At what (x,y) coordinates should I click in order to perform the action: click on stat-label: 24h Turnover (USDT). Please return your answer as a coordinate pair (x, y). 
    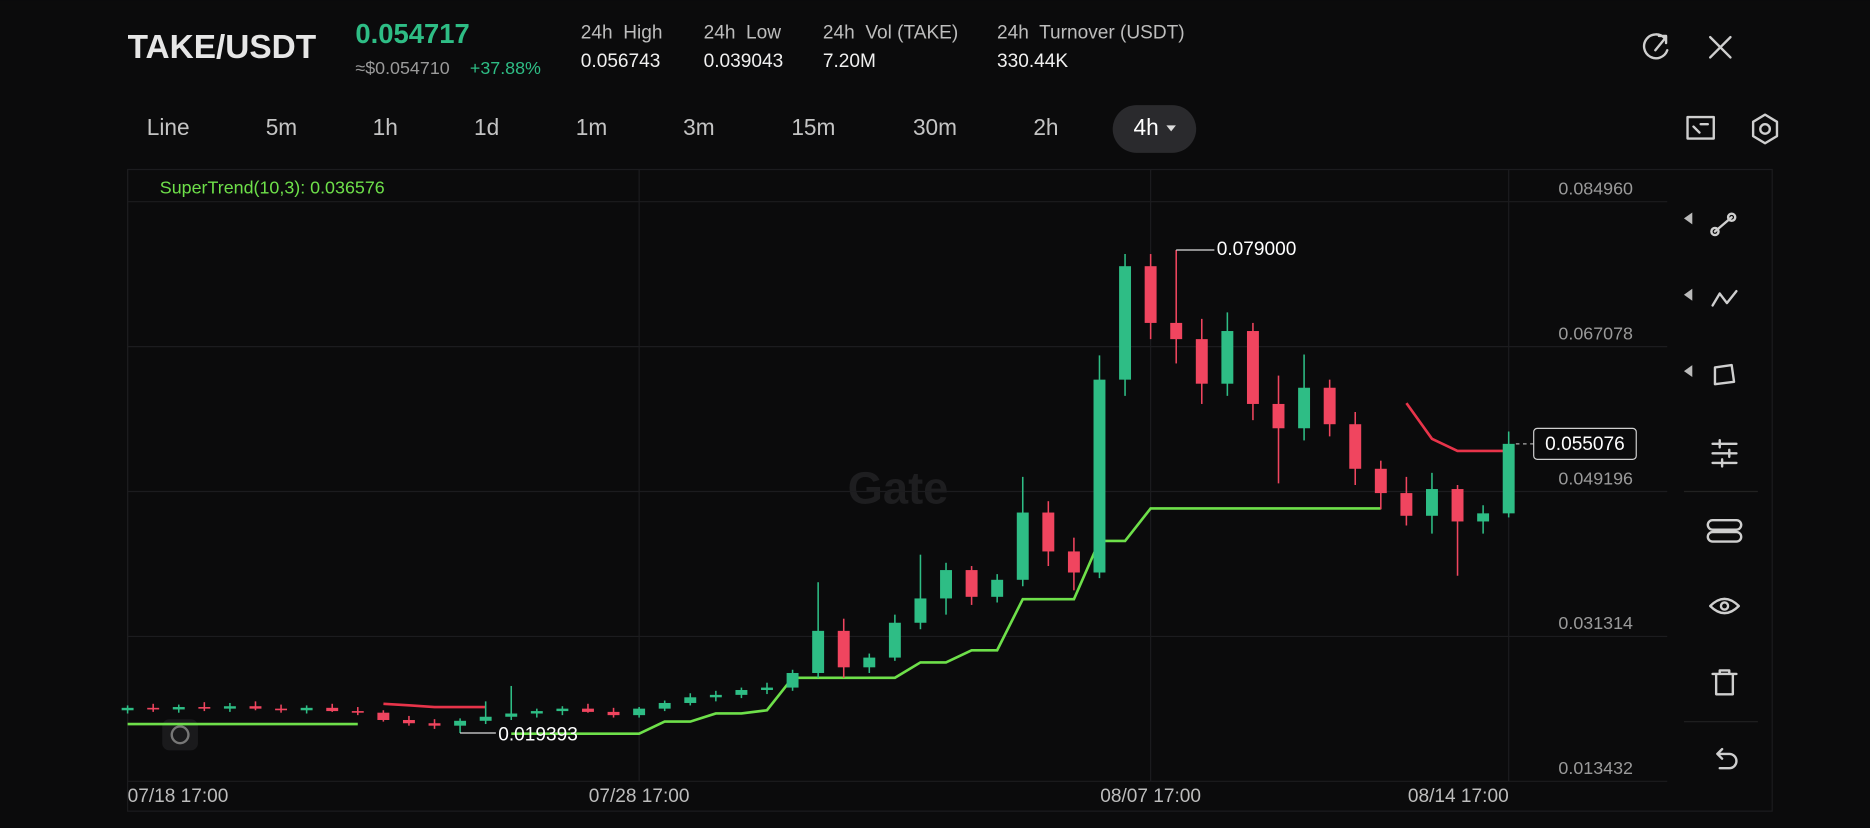
    Looking at the image, I should click on (1091, 33).